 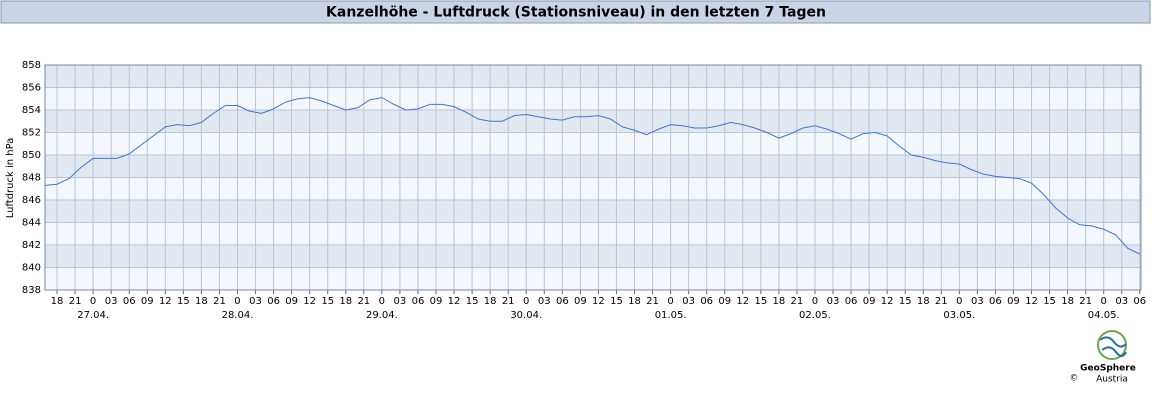 I want to click on y-tick-label: 840, so click(x=31, y=268).